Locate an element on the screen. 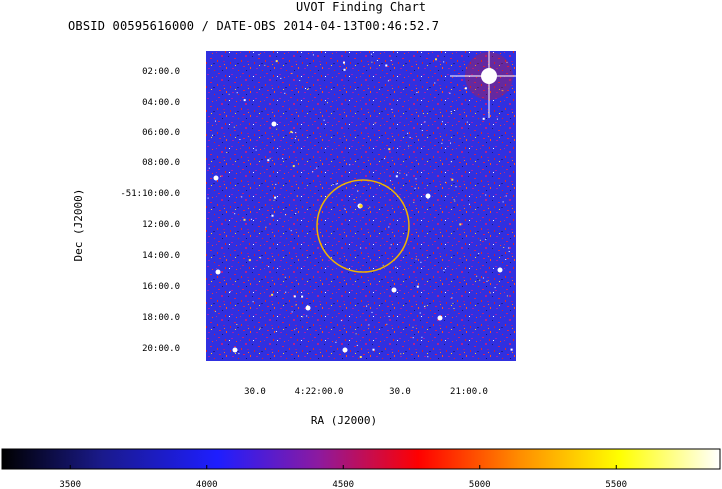 This screenshot has width=722, height=489. y-axis-label: Dec (J2000) is located at coordinates (78, 225).